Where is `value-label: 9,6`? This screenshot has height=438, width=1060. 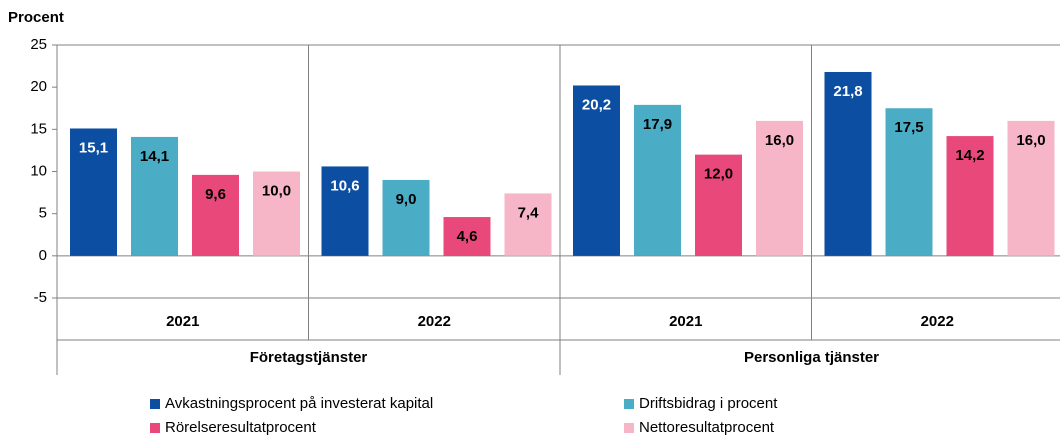 value-label: 9,6 is located at coordinates (215, 194).